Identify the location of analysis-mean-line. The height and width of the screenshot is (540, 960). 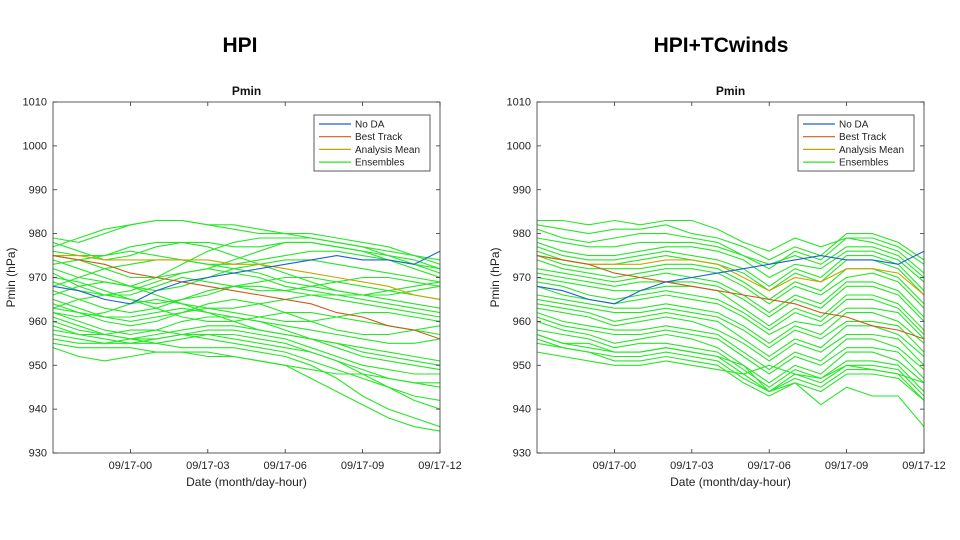
(246, 277).